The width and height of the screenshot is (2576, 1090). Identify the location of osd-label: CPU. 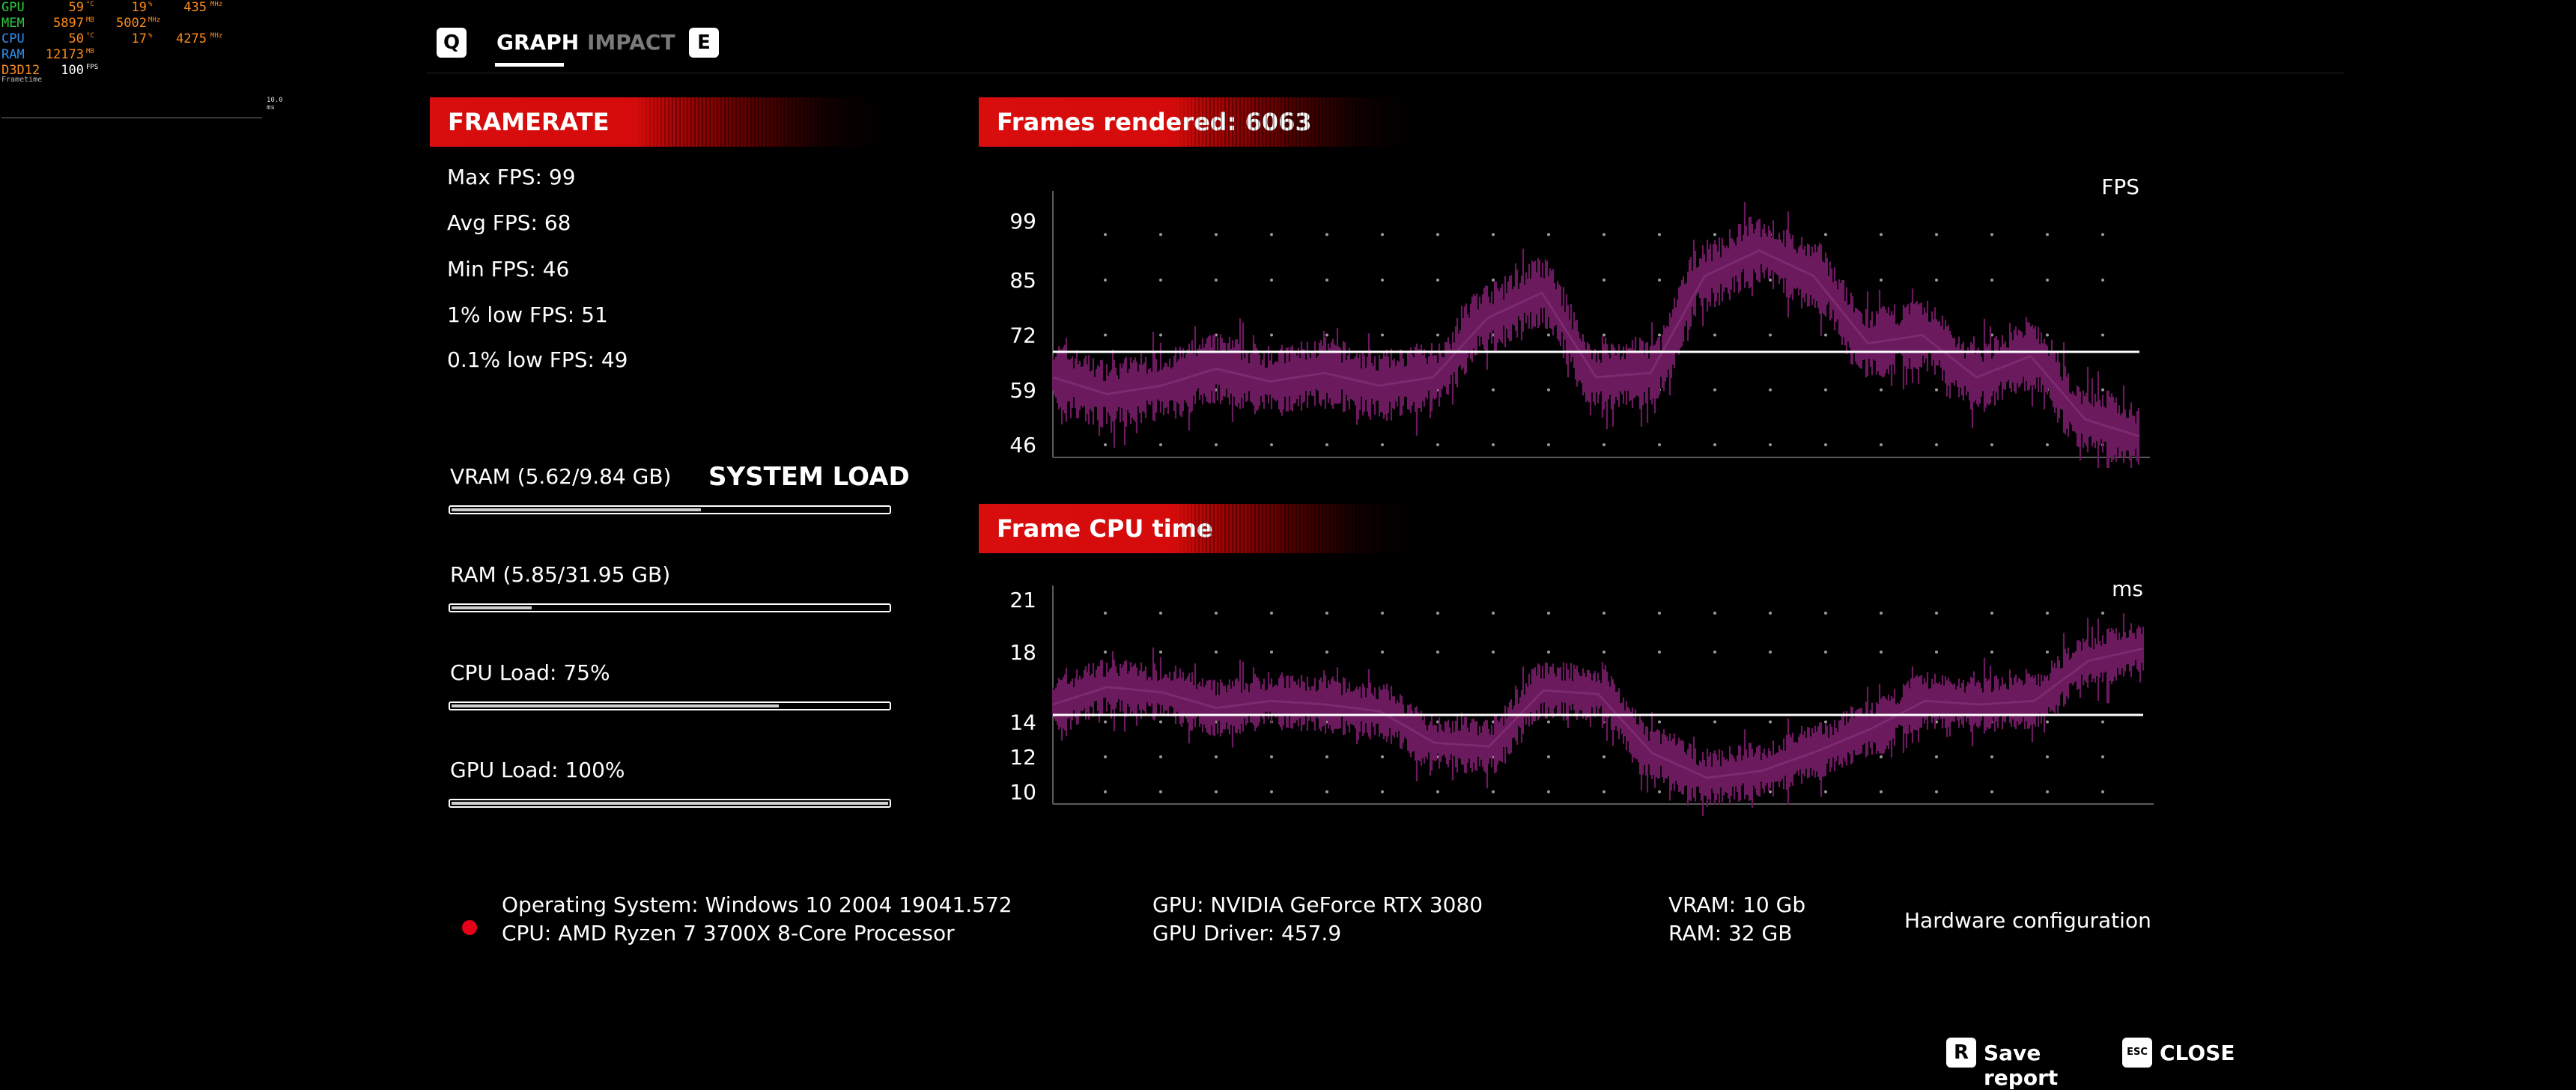
(13, 38).